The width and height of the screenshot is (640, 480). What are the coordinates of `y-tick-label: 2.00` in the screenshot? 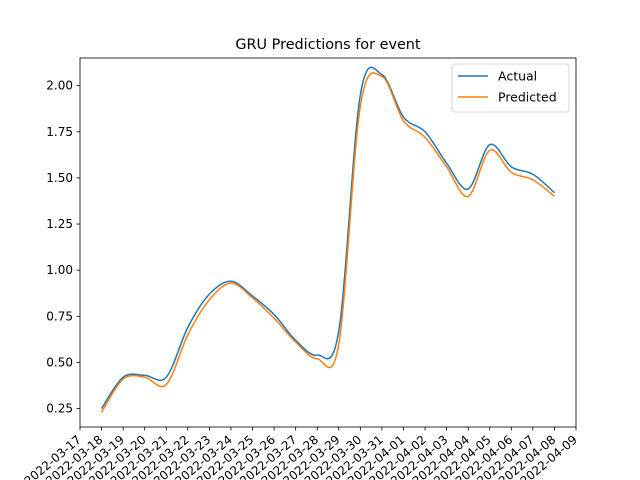 It's located at (59, 86).